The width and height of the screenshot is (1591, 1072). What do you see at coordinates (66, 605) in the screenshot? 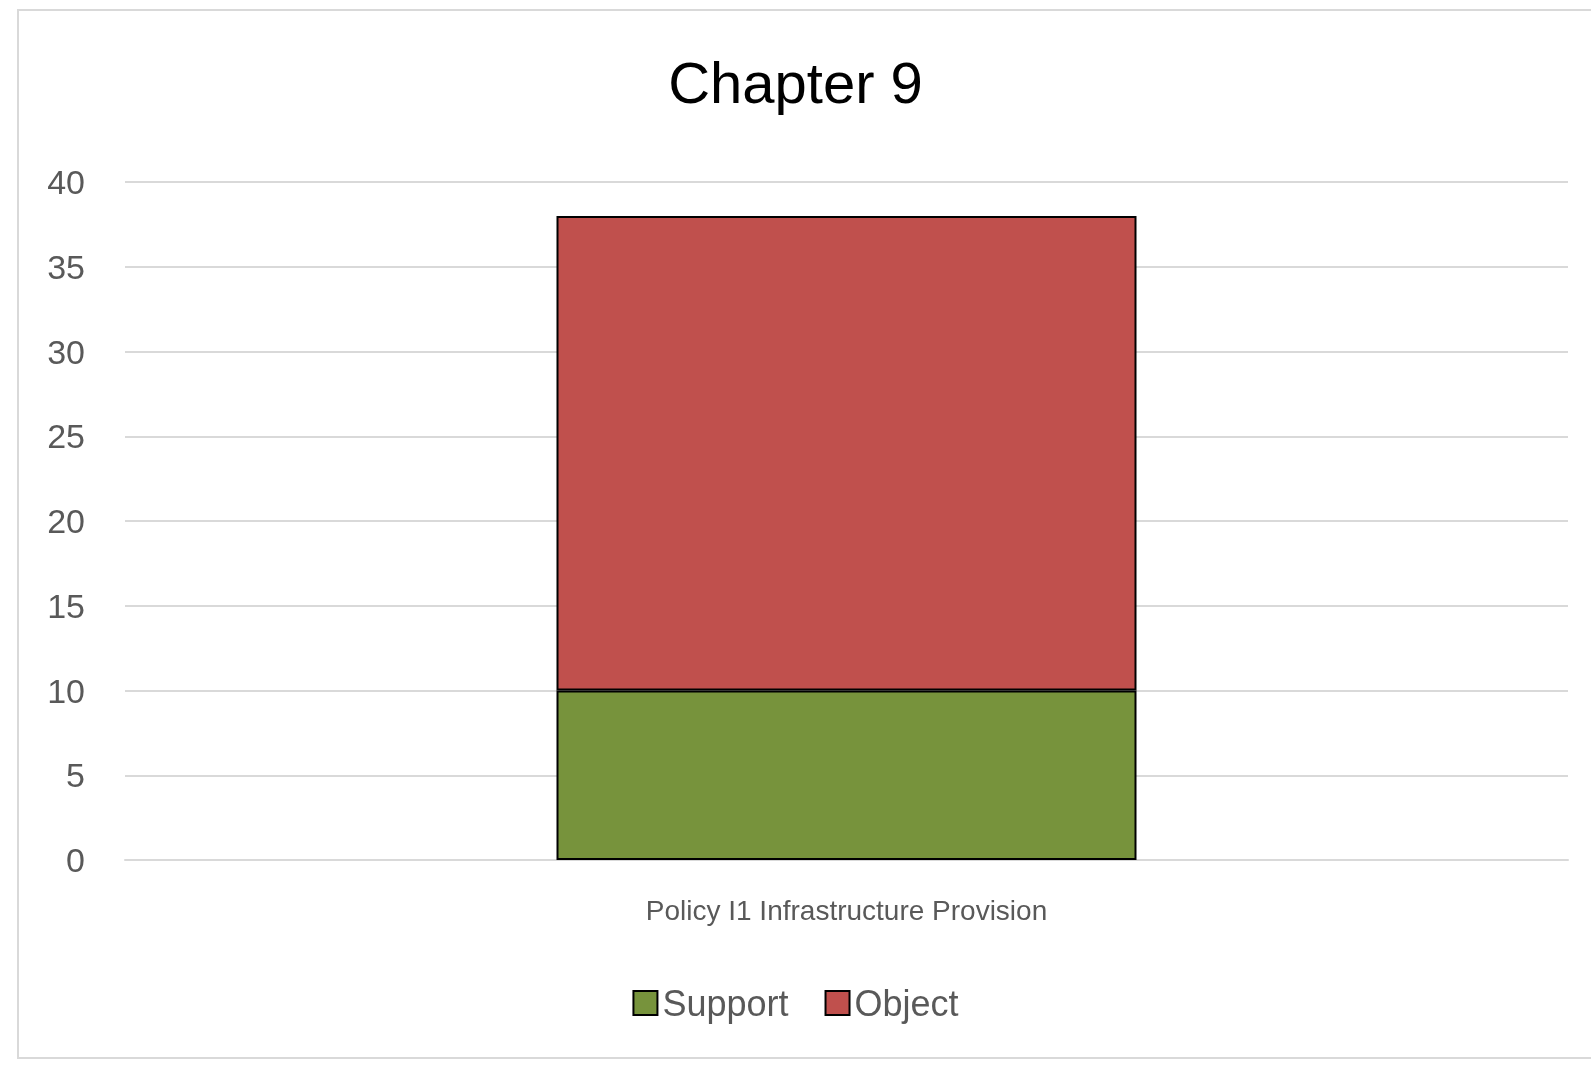
I see `y-tick-label: 15` at bounding box center [66, 605].